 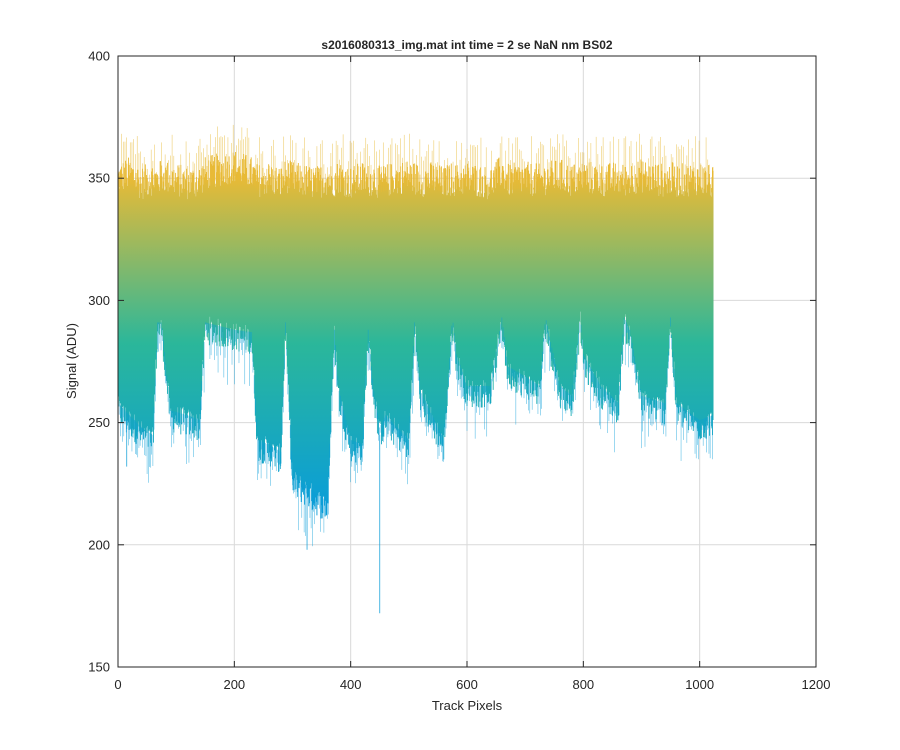 I want to click on y-tick-label: 400, so click(x=99, y=56).